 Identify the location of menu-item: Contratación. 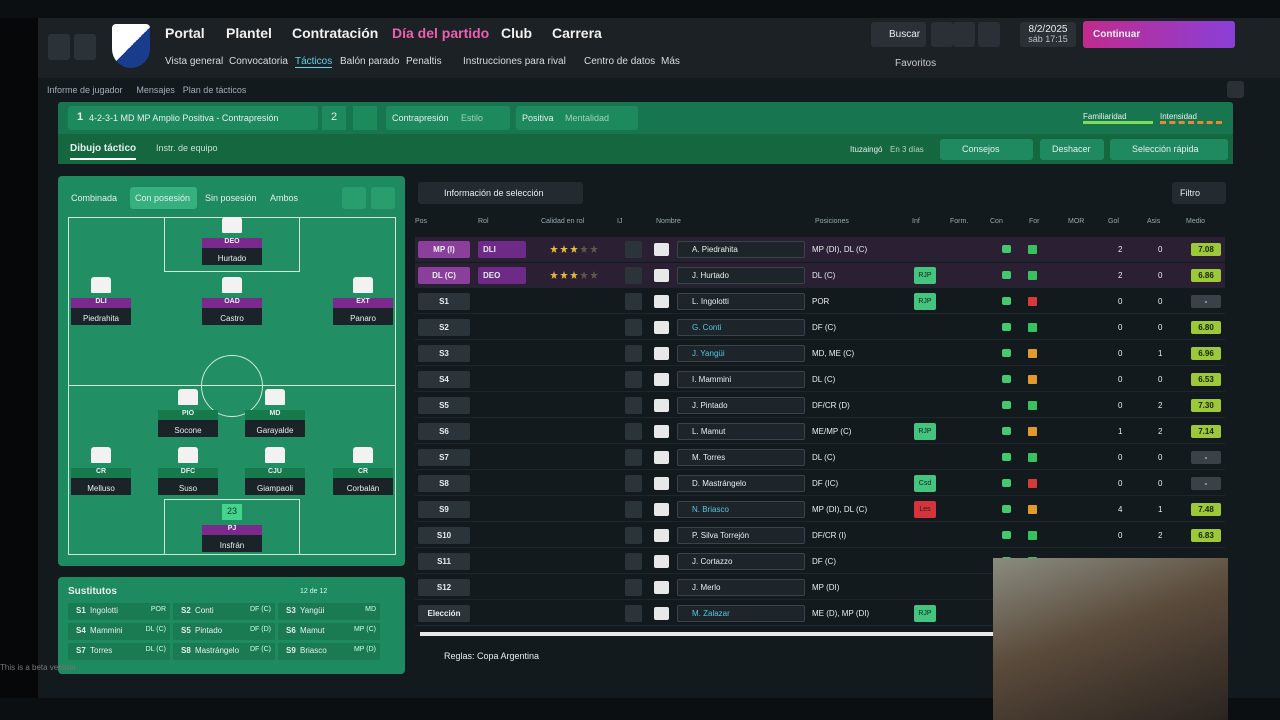
(335, 33).